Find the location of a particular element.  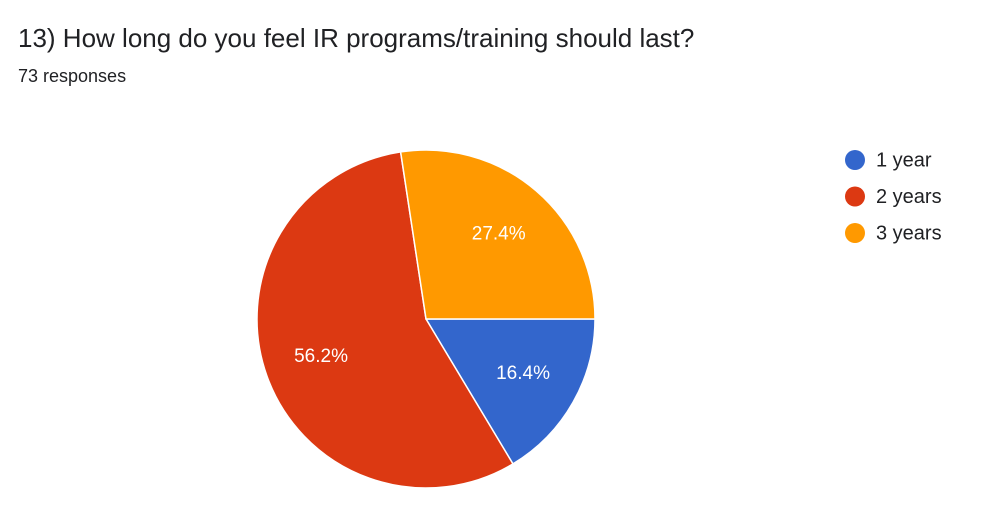

legend-label: 1 year is located at coordinates (904, 160).